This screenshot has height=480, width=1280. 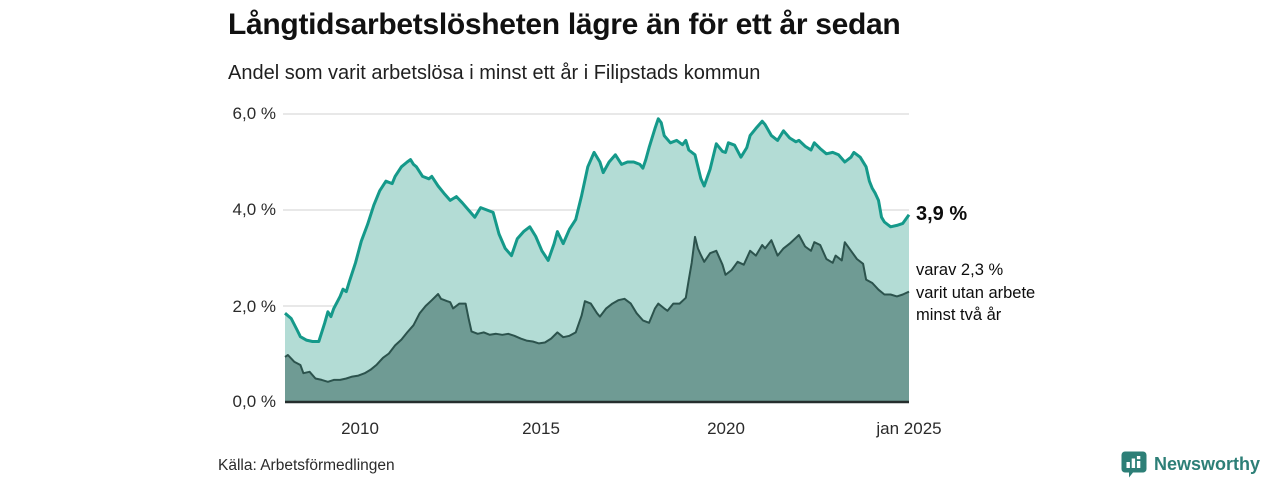 What do you see at coordinates (1206, 464) in the screenshot?
I see `brand-name: Newsworthy` at bounding box center [1206, 464].